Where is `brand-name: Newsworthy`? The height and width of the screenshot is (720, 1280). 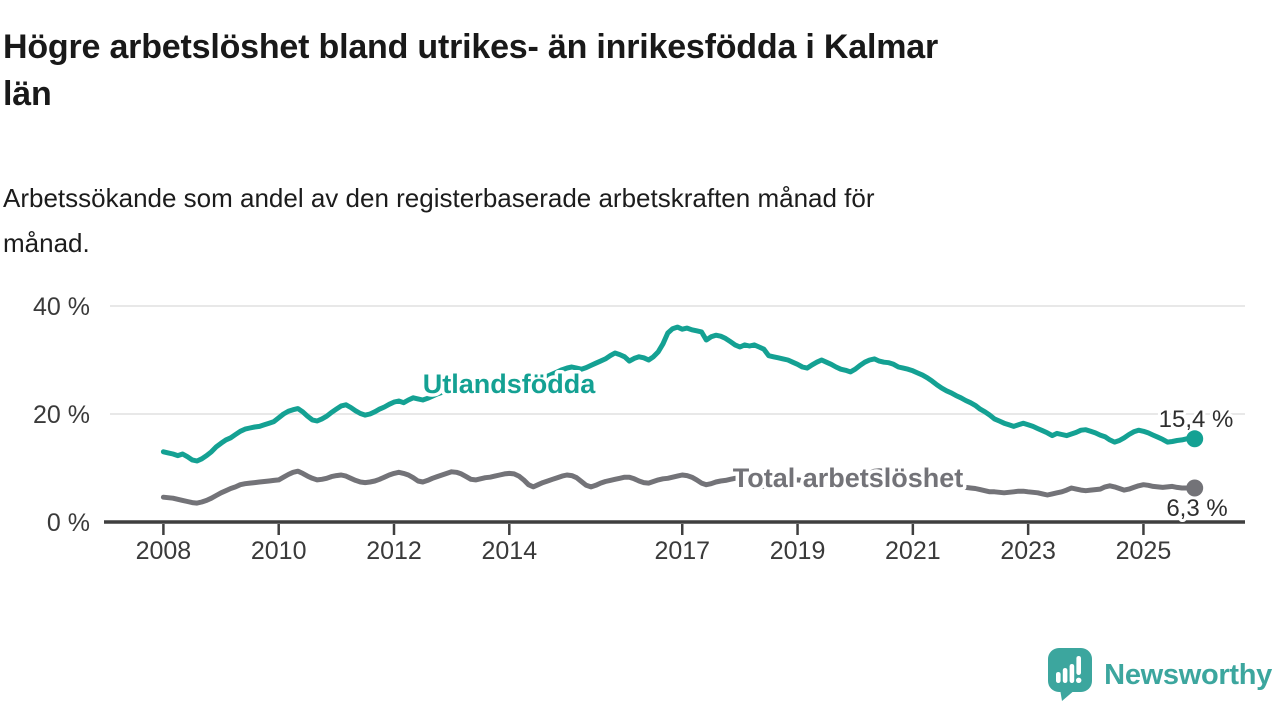 brand-name: Newsworthy is located at coordinates (1188, 674).